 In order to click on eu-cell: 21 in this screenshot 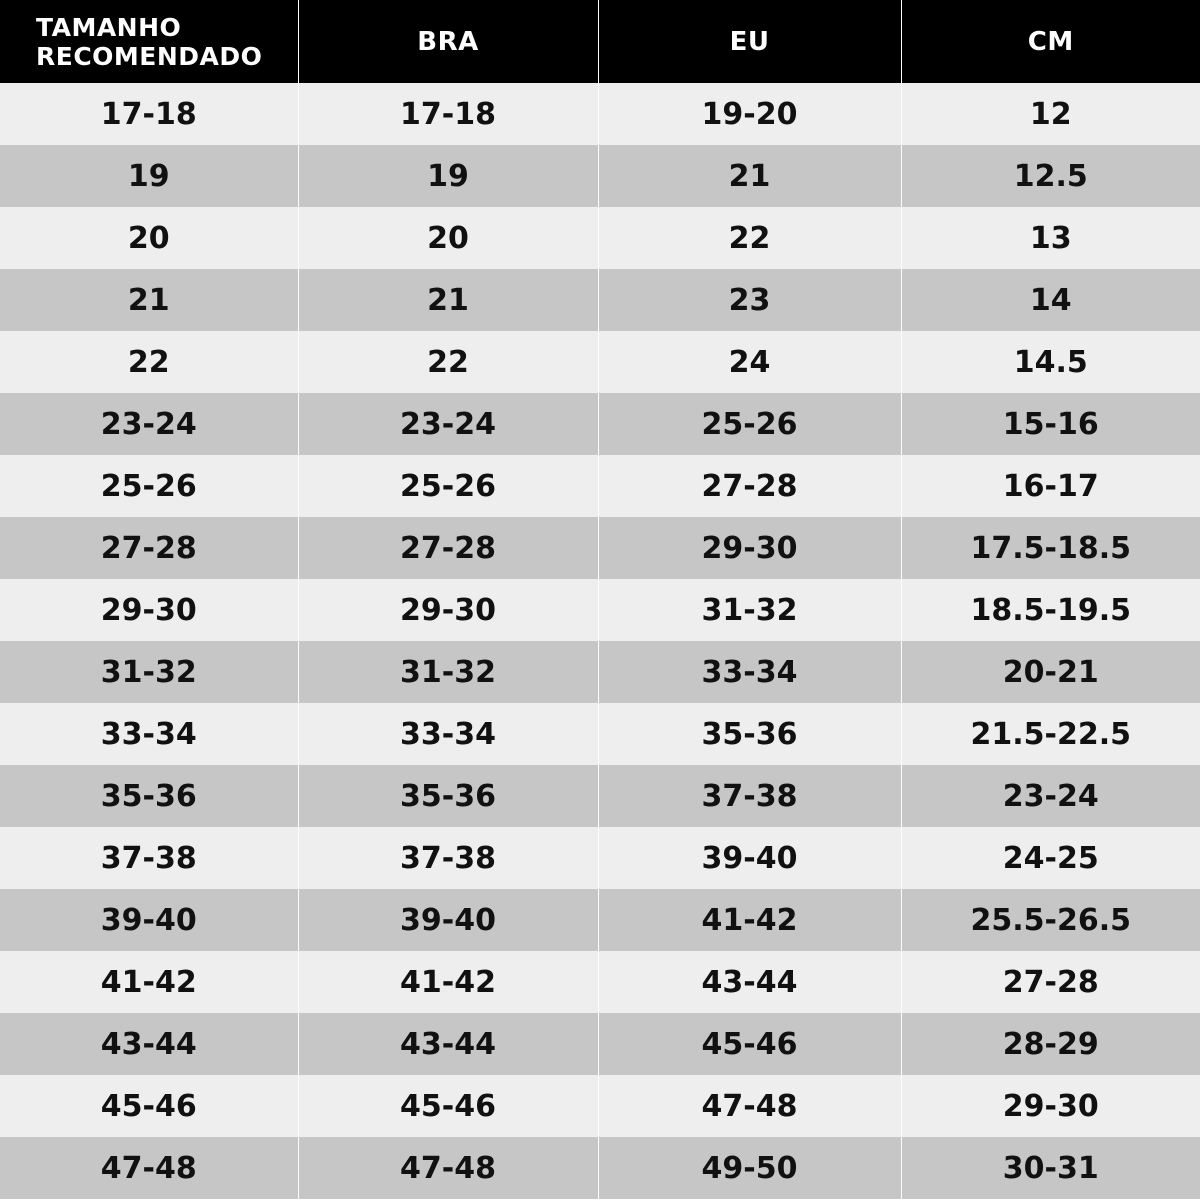, I will do `click(749, 176)`.